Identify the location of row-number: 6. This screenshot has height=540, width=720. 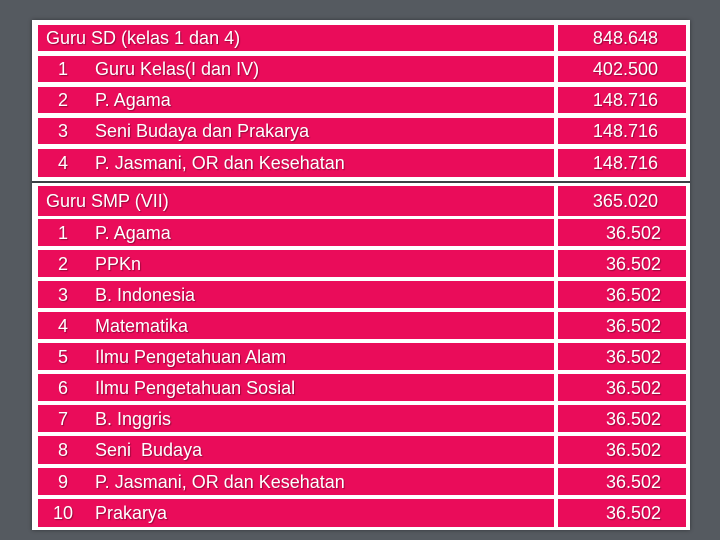
(63, 387).